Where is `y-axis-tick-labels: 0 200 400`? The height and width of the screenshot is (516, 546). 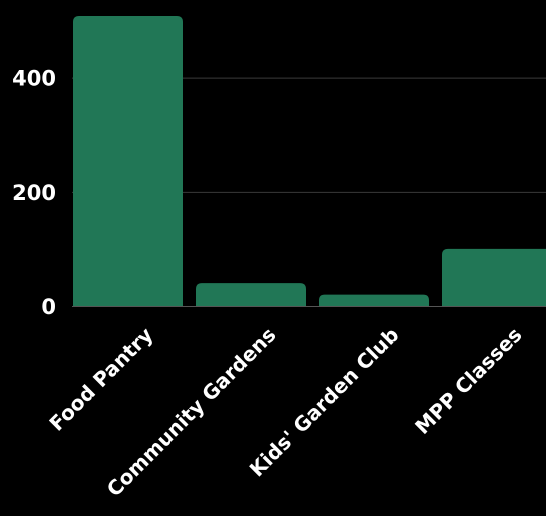
y-axis-tick-labels: 0 200 400 is located at coordinates (34, 193).